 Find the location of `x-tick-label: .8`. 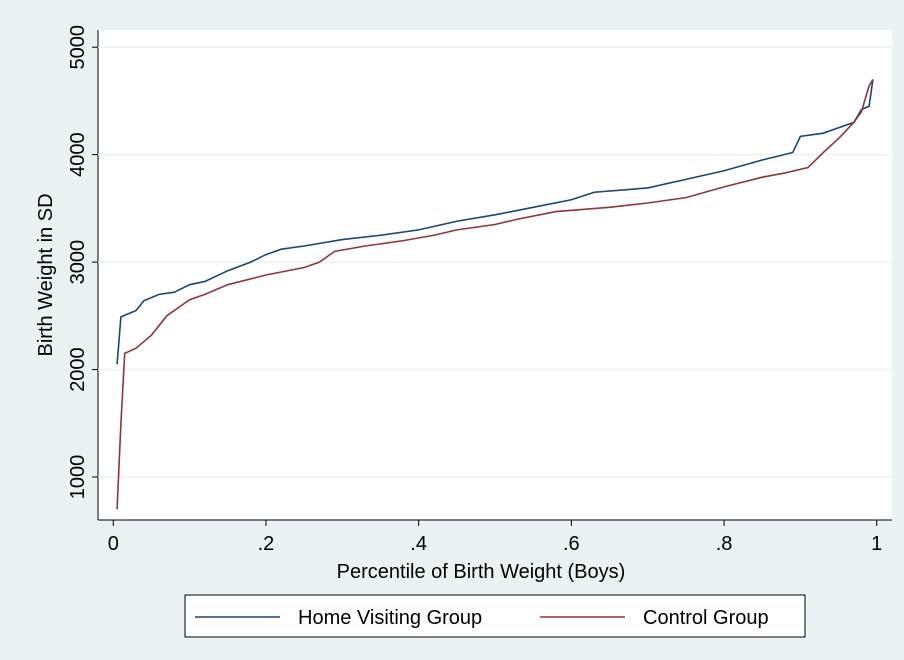

x-tick-label: .8 is located at coordinates (724, 544).